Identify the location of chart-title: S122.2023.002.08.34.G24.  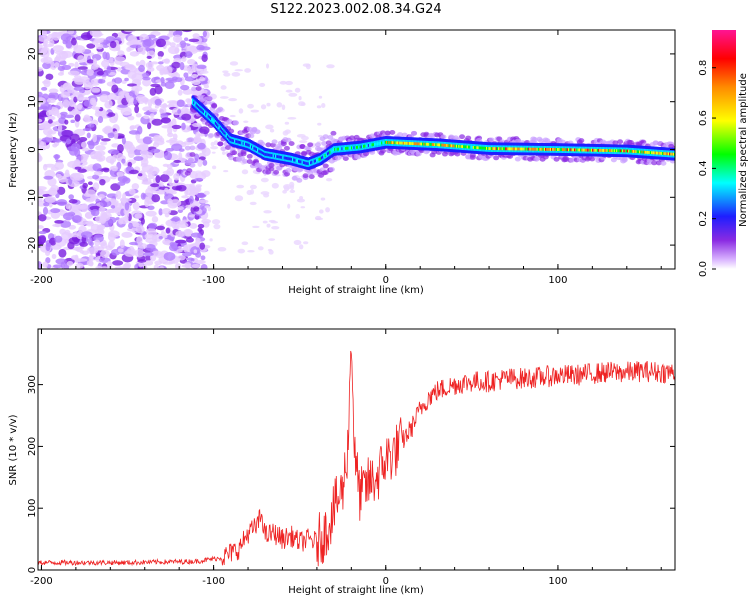
(355, 9).